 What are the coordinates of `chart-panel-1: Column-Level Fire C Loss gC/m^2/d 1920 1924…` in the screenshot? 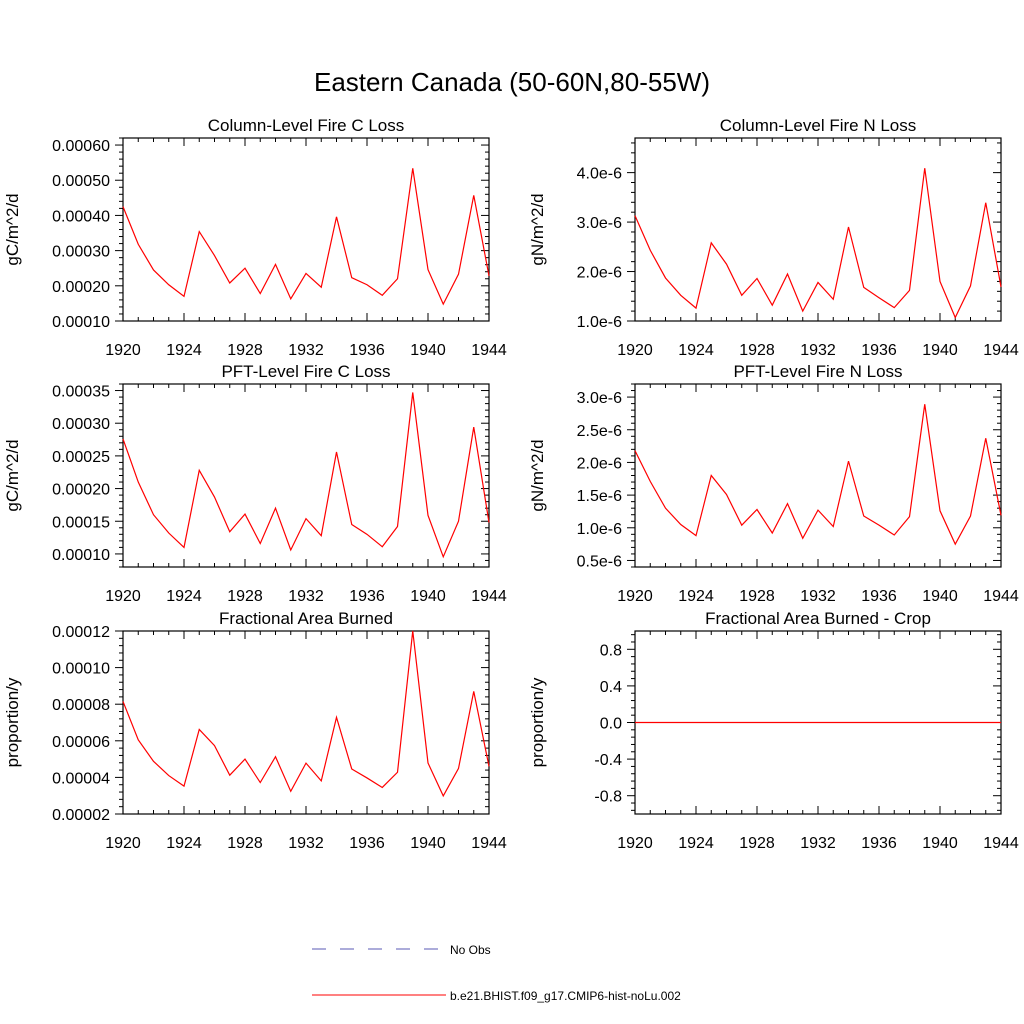 It's located at (255, 237).